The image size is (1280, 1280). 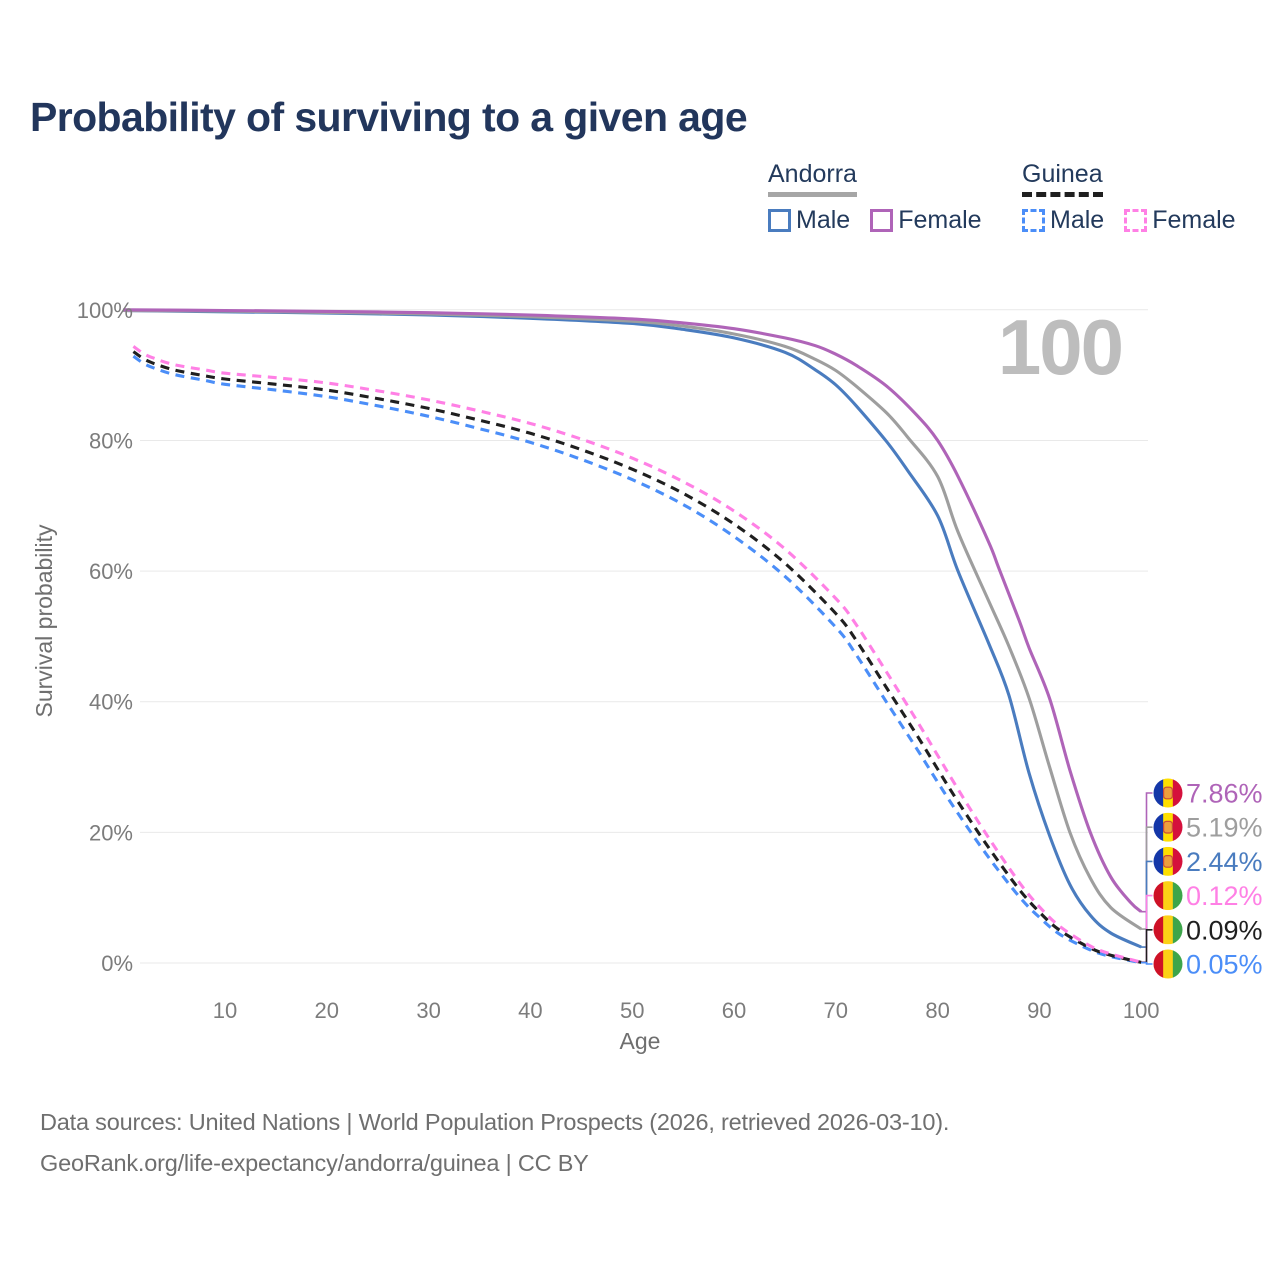 What do you see at coordinates (111, 832) in the screenshot?
I see `y-tick-label-20%: 20%` at bounding box center [111, 832].